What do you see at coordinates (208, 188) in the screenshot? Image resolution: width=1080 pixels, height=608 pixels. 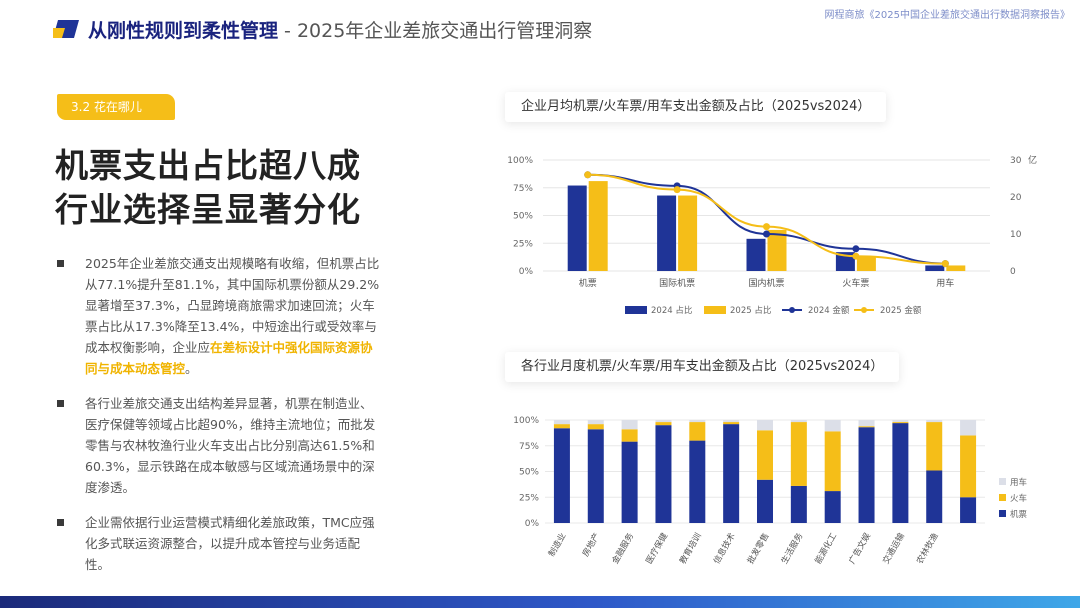 I see `page-headline: 机票支出占比超八成 行业选择呈显著分化` at bounding box center [208, 188].